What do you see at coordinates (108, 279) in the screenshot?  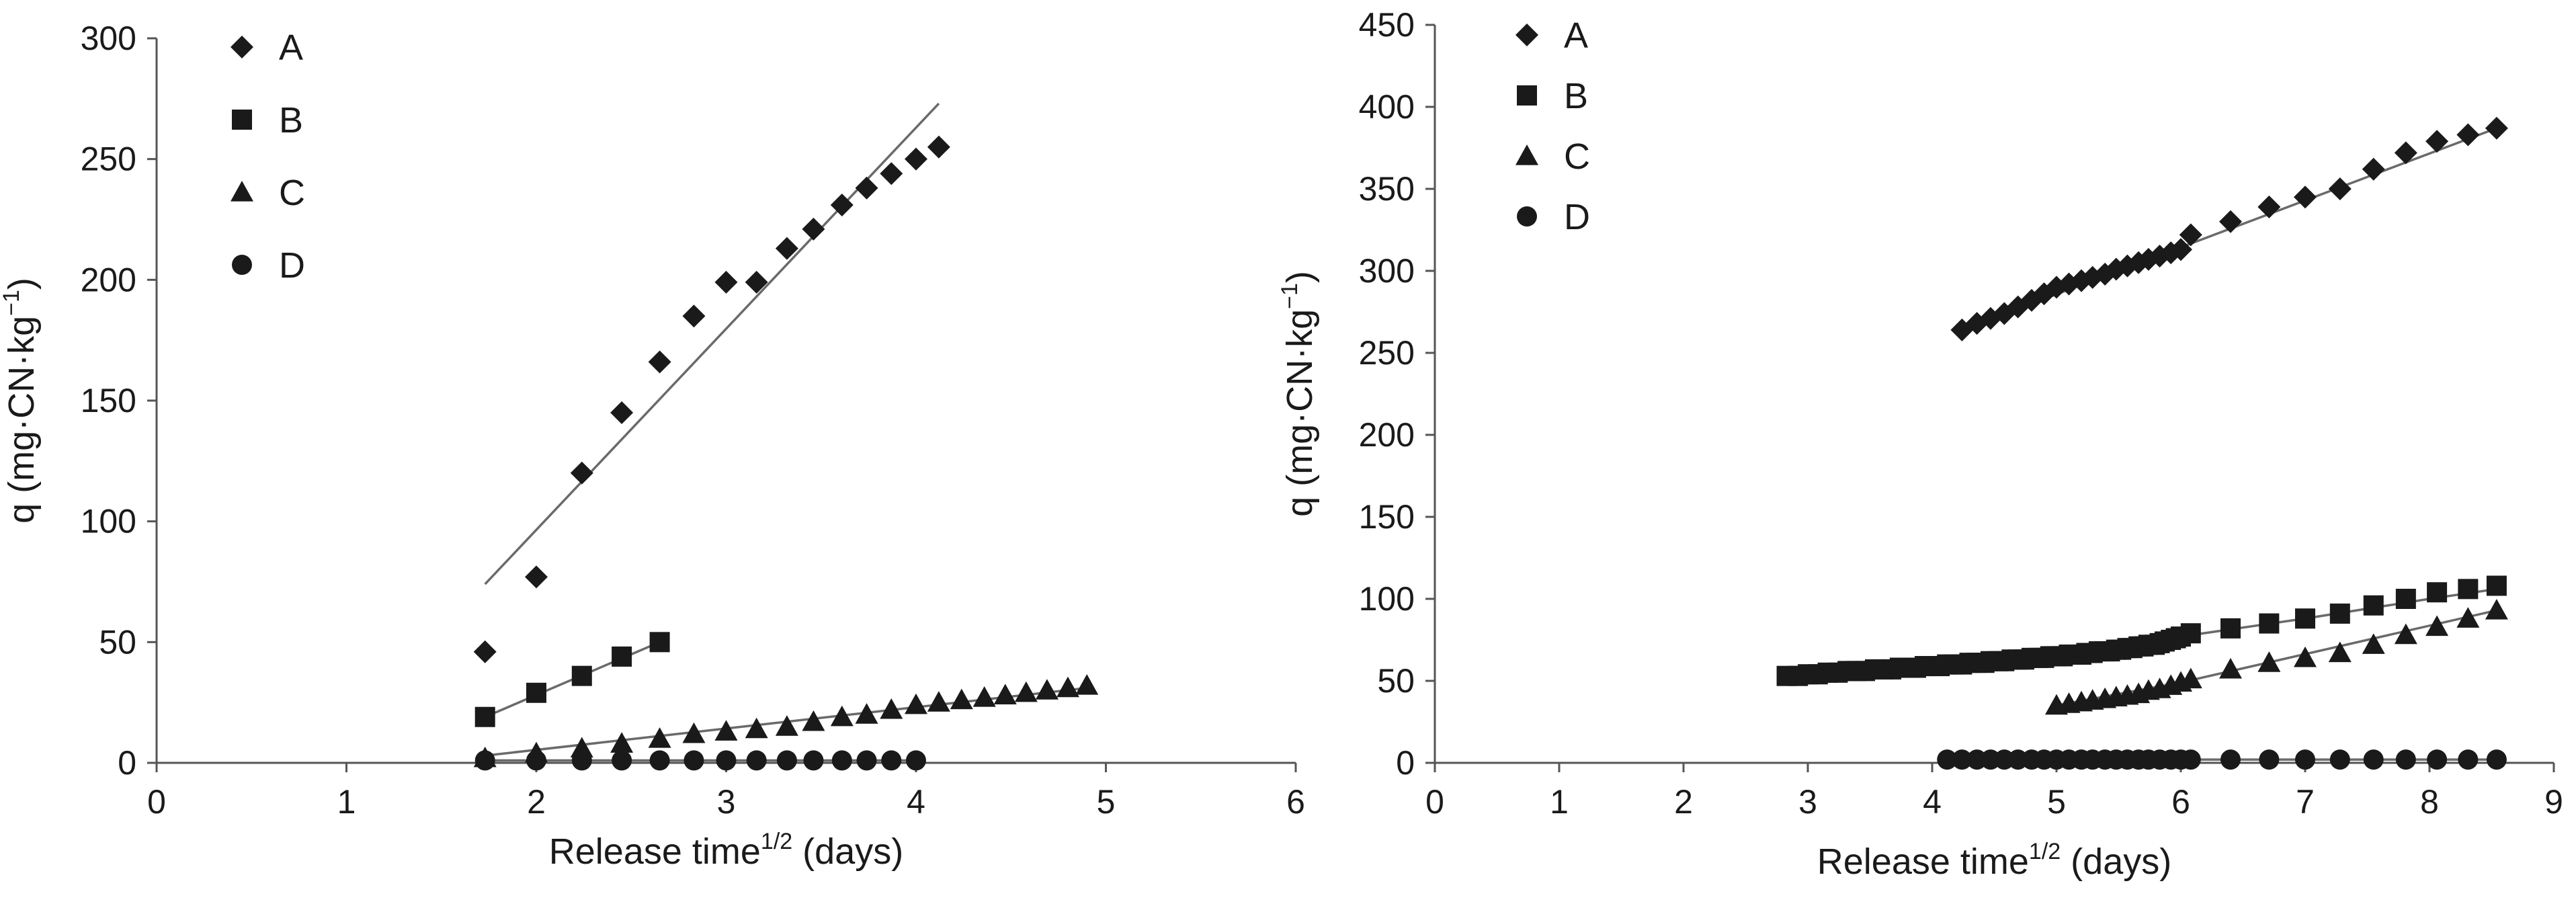 I see `y-tick-label: 200` at bounding box center [108, 279].